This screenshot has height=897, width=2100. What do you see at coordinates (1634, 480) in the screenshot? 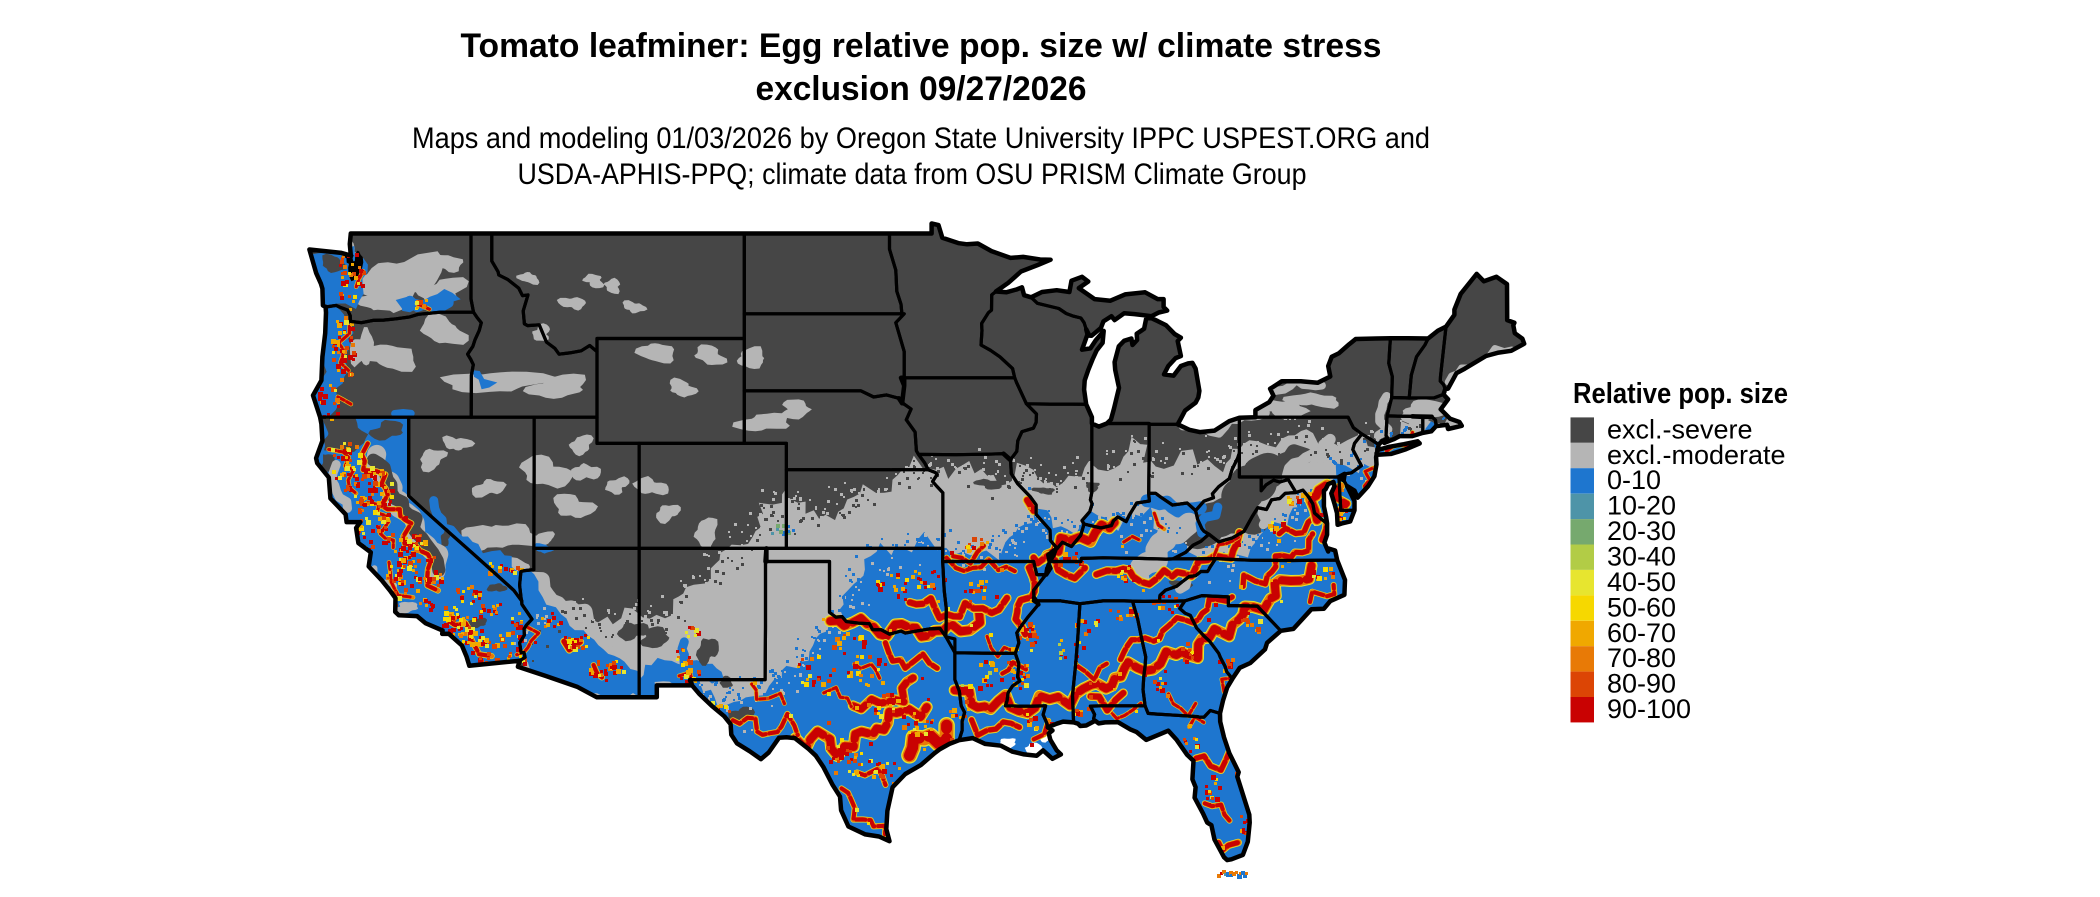
I see `svg-text: 0-10` at bounding box center [1634, 480].